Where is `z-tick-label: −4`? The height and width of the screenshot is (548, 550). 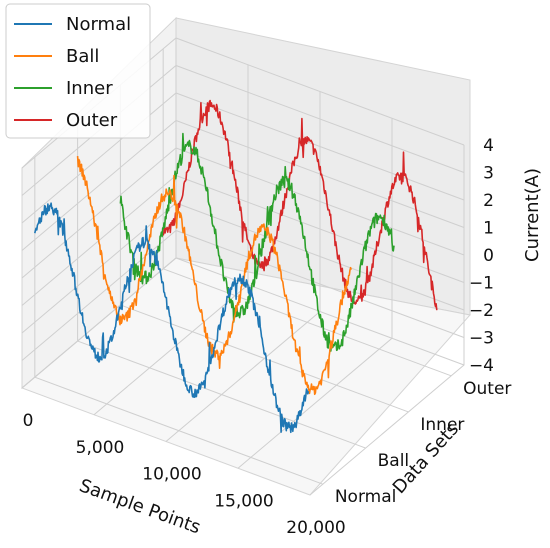 z-tick-label: −4 is located at coordinates (481, 366).